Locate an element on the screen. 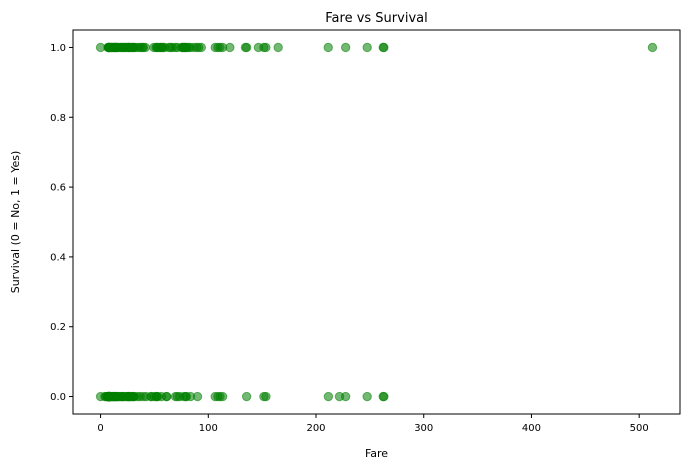 Image resolution: width=691 pixels, height=475 pixels. y-tick-label: 1.0 is located at coordinates (58, 48).